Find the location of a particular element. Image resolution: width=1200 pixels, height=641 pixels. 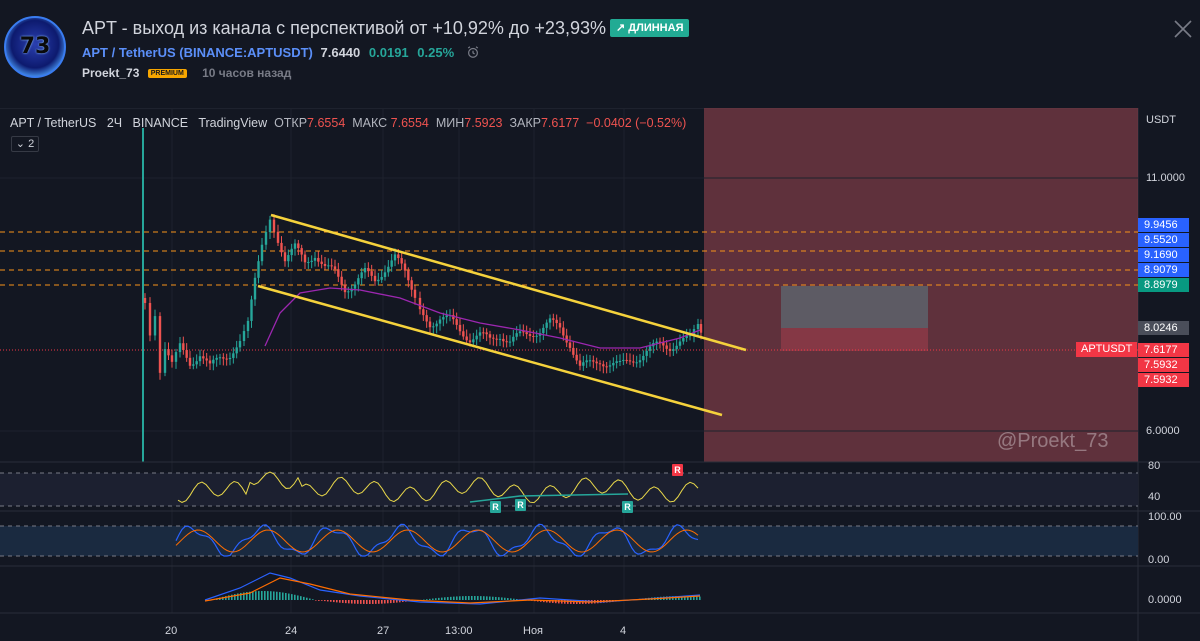

legend-source: TradingView is located at coordinates (233, 123).